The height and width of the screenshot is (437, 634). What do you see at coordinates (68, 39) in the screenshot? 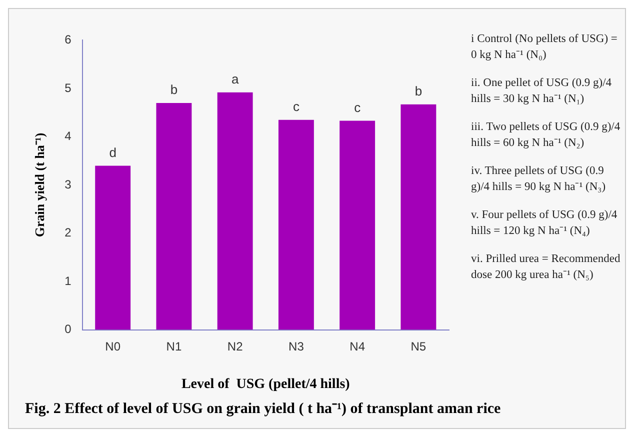
I see `y-tick-label: 6` at bounding box center [68, 39].